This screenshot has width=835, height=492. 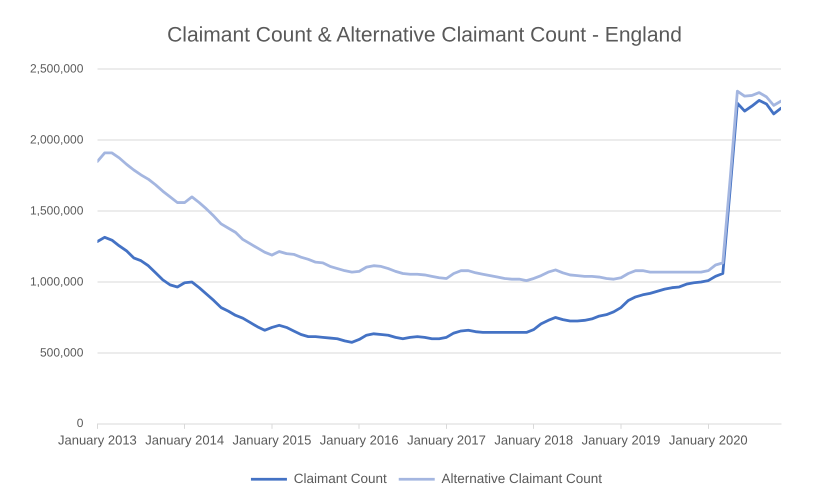 What do you see at coordinates (534, 440) in the screenshot?
I see `x-tick-label: January 2018` at bounding box center [534, 440].